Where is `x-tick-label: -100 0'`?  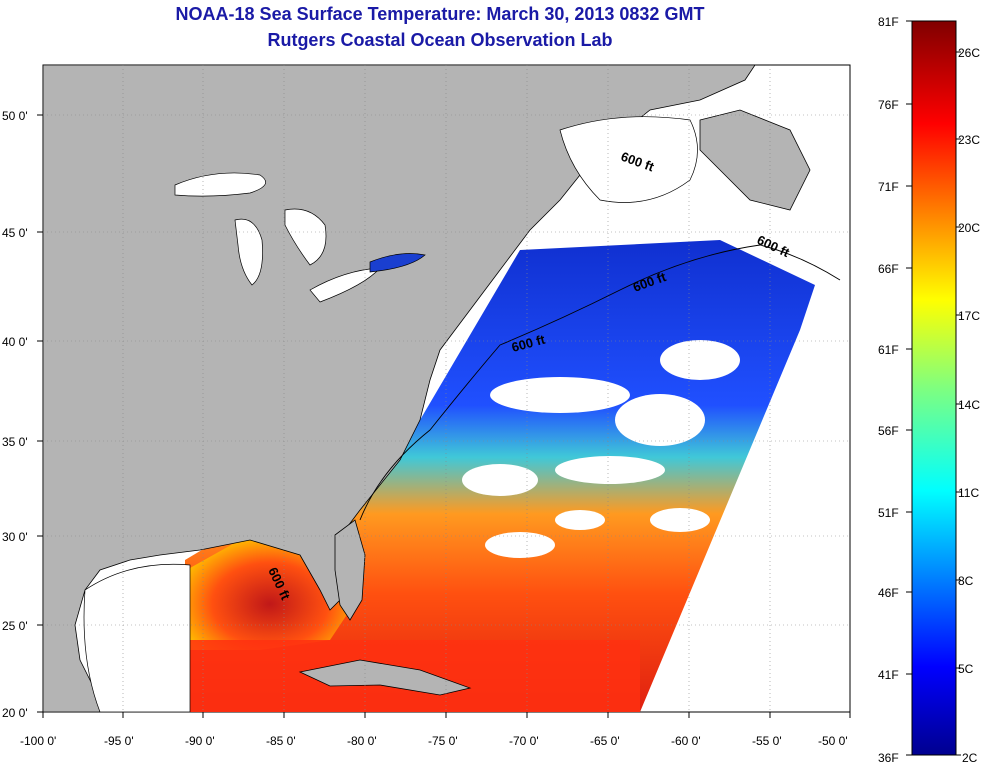 x-tick-label: -100 0' is located at coordinates (38, 741).